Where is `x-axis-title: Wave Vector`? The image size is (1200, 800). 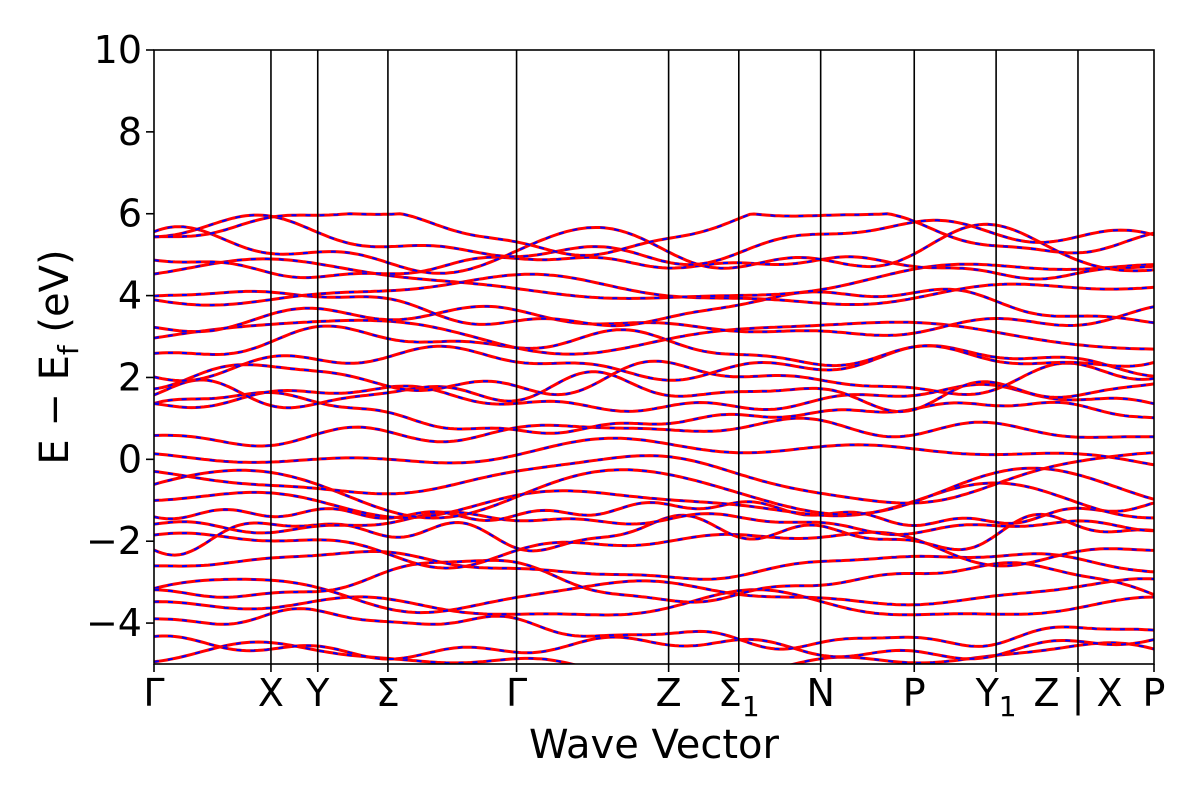 x-axis-title: Wave Vector is located at coordinates (654, 745).